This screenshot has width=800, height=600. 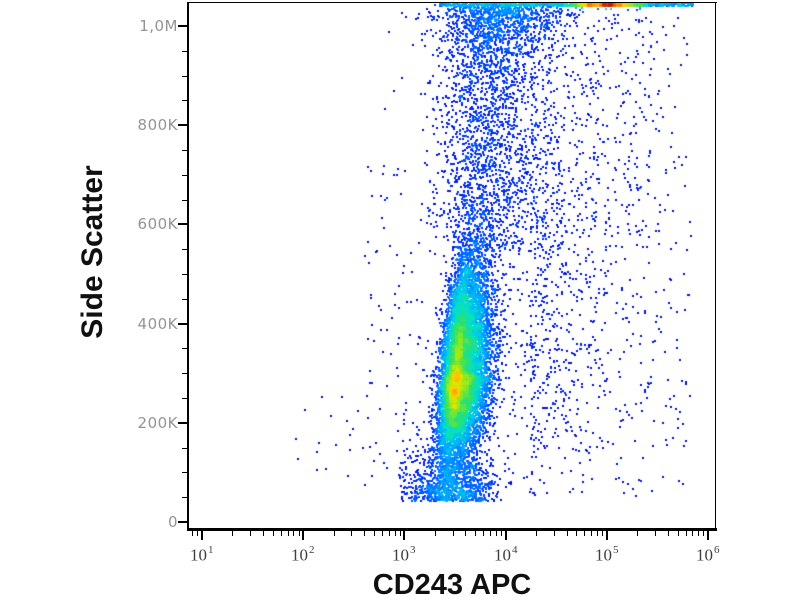 What do you see at coordinates (453, 2) in the screenshot?
I see `plot-top-border` at bounding box center [453, 2].